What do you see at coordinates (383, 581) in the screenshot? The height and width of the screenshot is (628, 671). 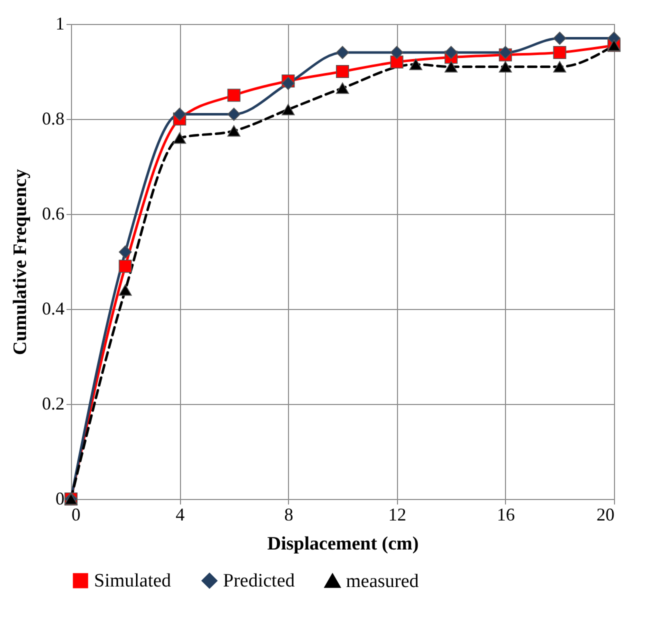 I see `legend-label: measured` at bounding box center [383, 581].